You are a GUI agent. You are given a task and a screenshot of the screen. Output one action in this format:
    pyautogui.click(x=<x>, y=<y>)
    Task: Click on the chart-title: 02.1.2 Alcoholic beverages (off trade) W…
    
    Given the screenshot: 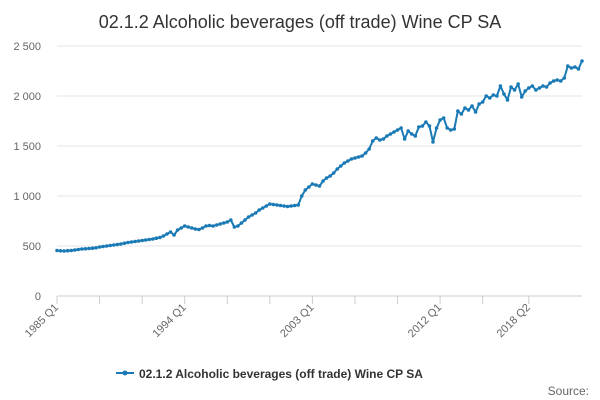 What is the action you would take?
    pyautogui.click(x=300, y=22)
    